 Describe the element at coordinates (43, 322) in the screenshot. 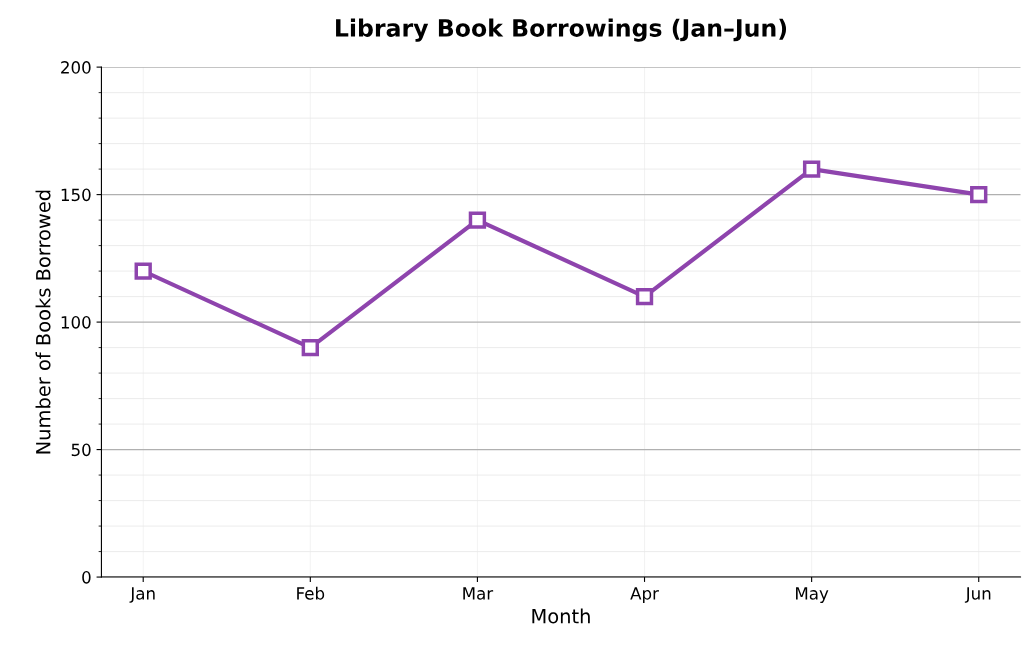

I see `y-axis-title: Number of Books Borrowed` at that location.